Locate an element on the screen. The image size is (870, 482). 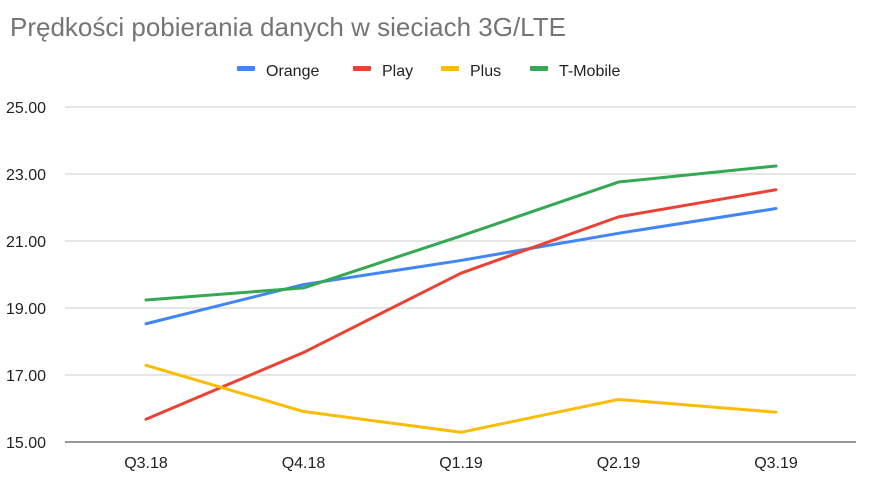
legend-label: Orange is located at coordinates (292, 71).